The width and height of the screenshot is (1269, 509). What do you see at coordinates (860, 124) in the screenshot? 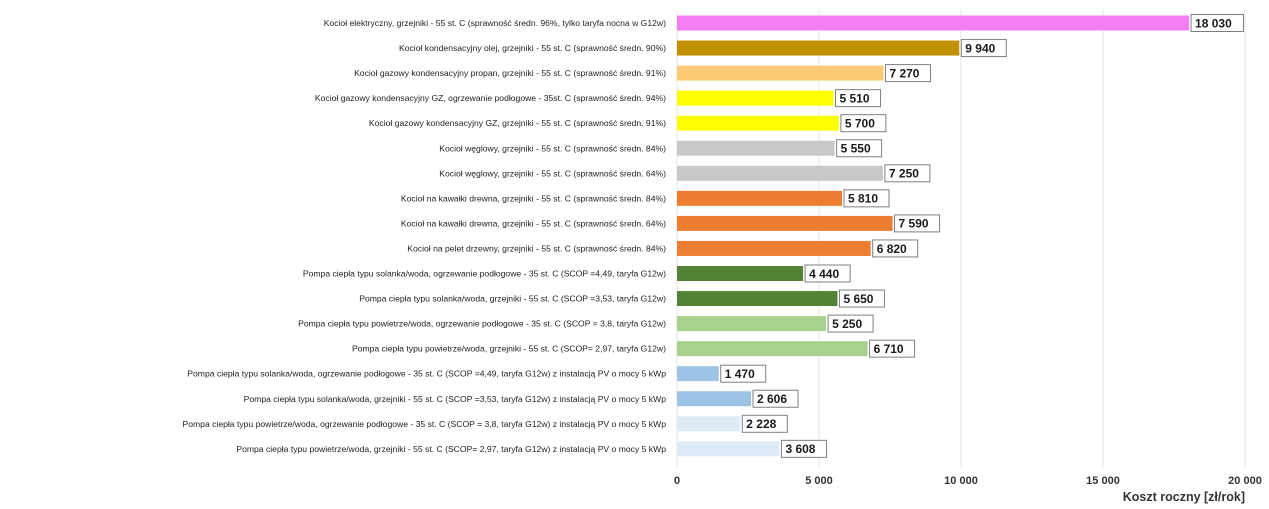
I see `value-label: 5 700` at bounding box center [860, 124].